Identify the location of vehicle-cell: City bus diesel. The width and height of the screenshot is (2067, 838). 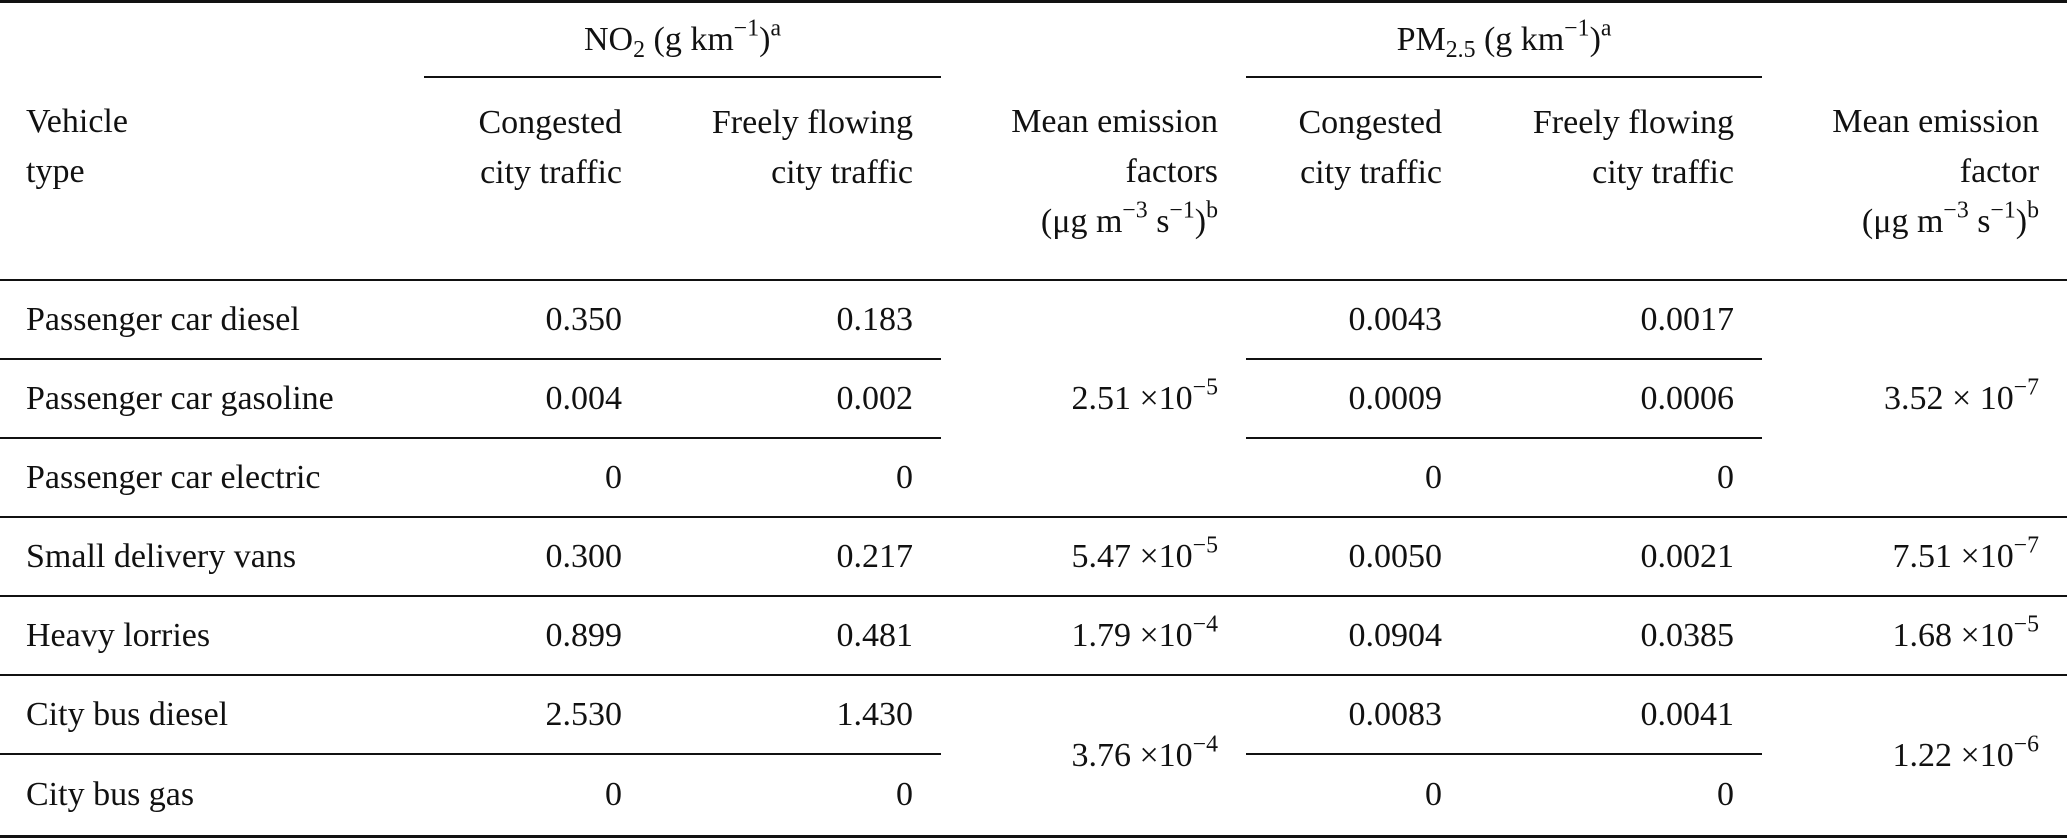
(212, 714).